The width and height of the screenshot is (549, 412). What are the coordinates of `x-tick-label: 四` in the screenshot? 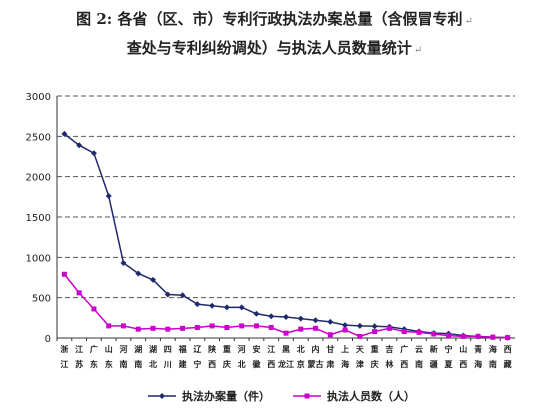 It's located at (168, 349).